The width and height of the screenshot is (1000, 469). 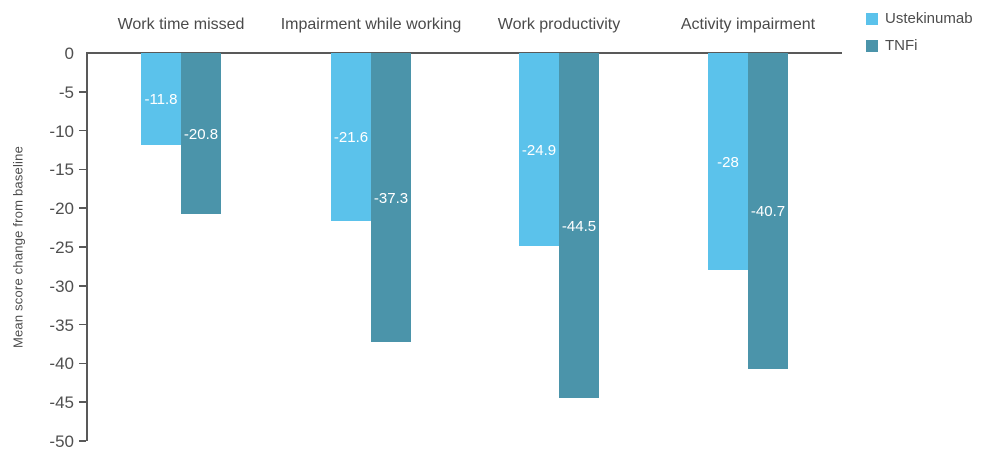 What do you see at coordinates (464, 53) in the screenshot?
I see `zero-baseline` at bounding box center [464, 53].